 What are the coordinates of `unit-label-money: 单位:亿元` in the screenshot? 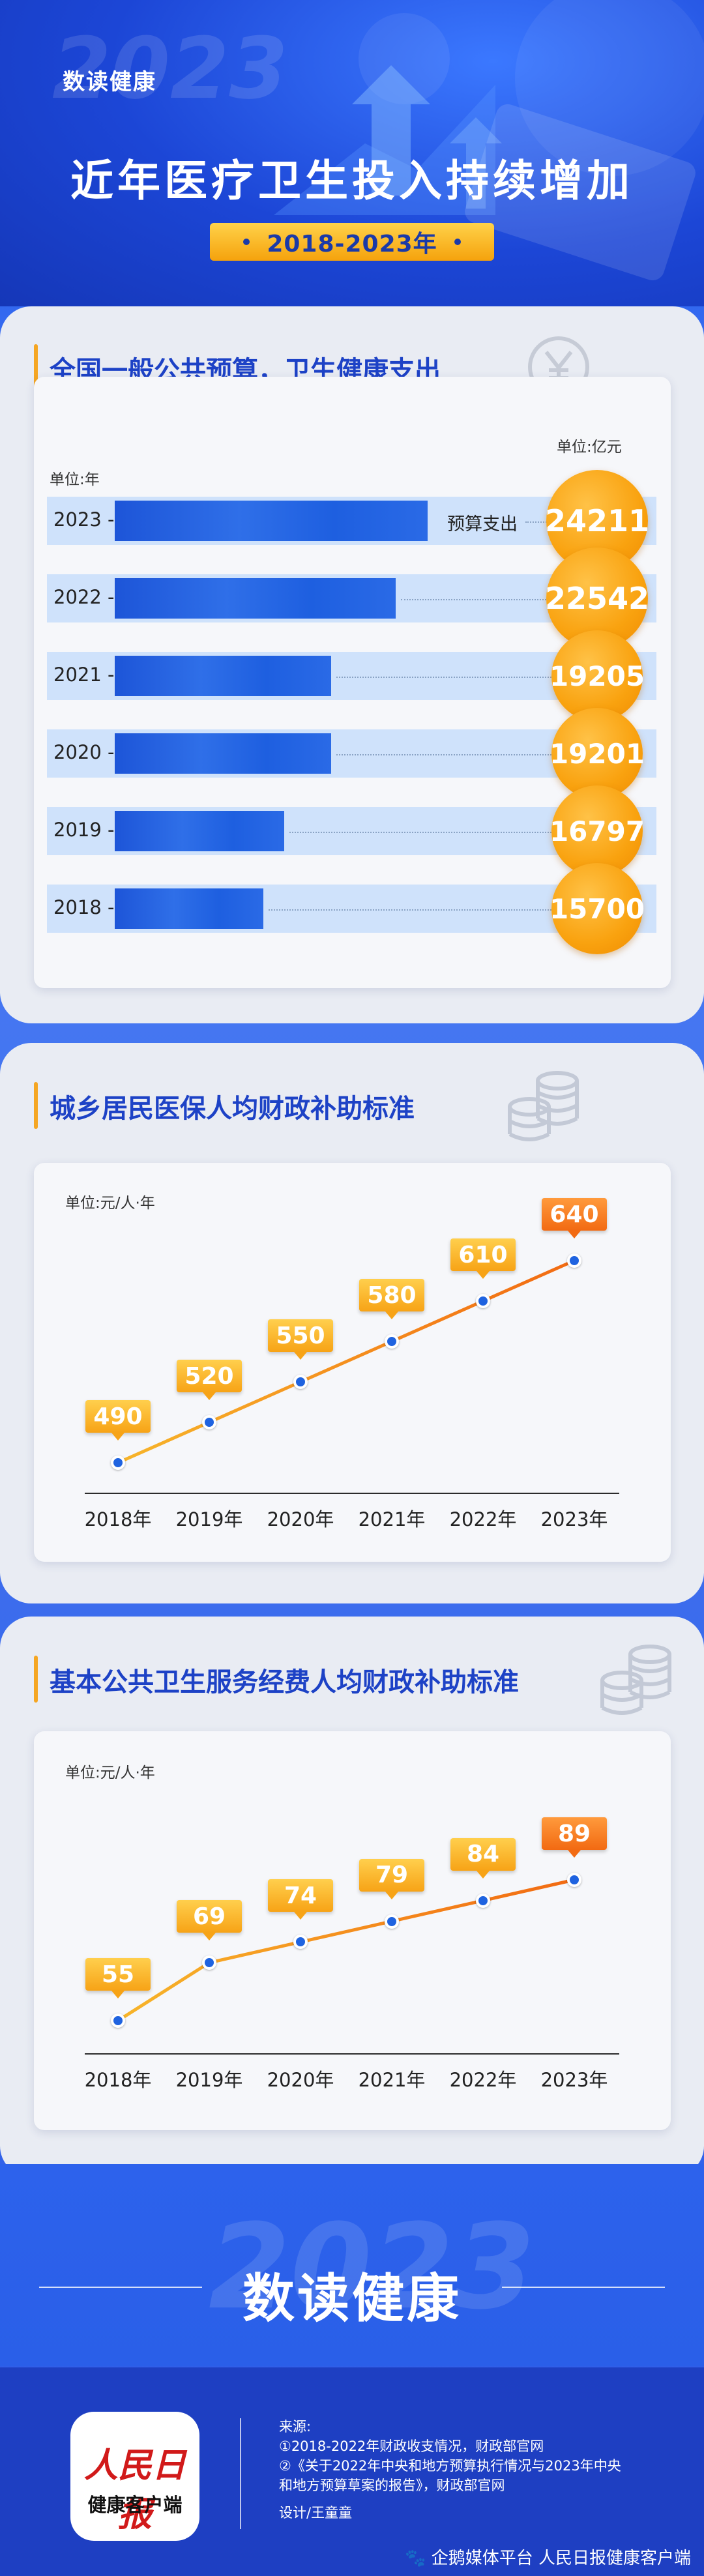 It's located at (590, 447).